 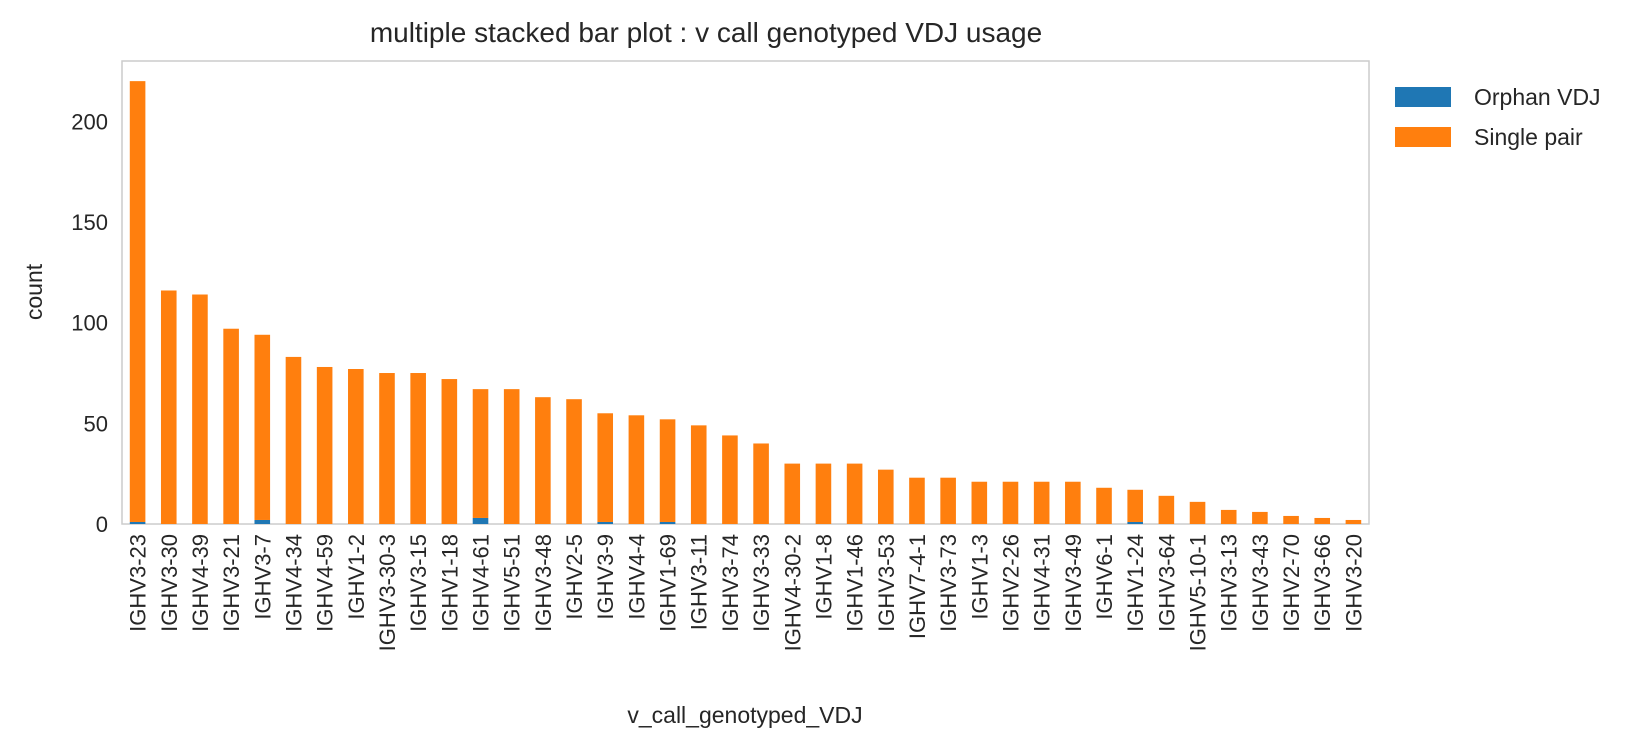 What do you see at coordinates (824, 494) in the screenshot?
I see `bar-IGHV1-8-single-pair` at bounding box center [824, 494].